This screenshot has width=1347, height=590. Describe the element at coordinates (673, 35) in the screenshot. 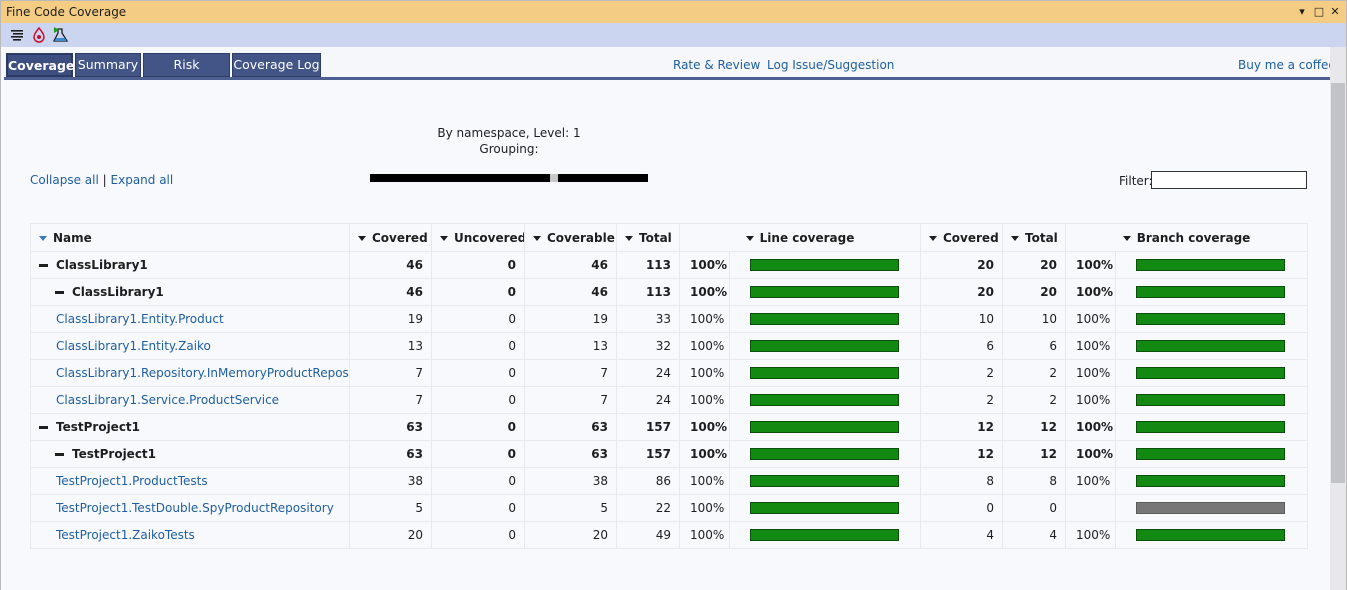

I see `toolbar` at that location.